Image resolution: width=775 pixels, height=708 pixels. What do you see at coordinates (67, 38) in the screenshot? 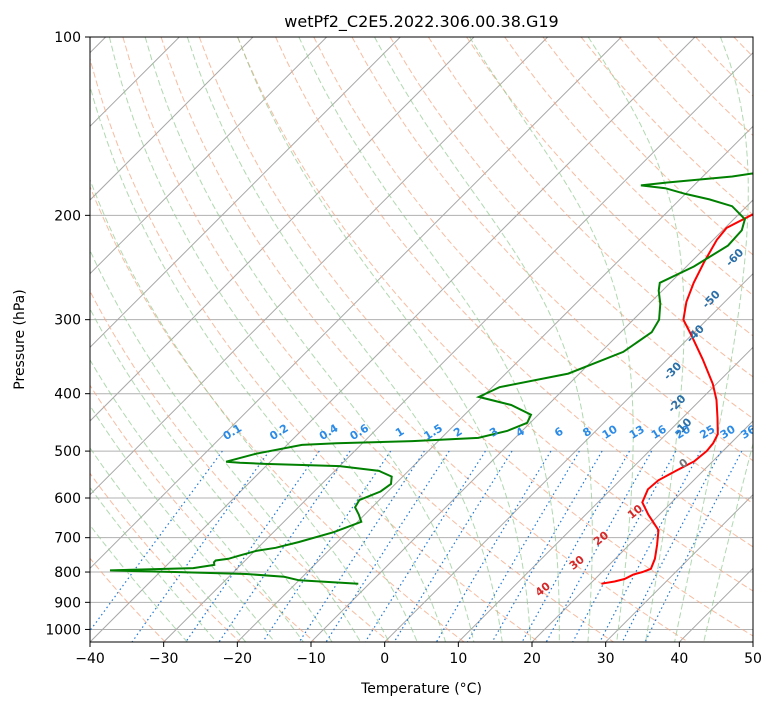
I see `y-tick-label: 100` at bounding box center [67, 38].